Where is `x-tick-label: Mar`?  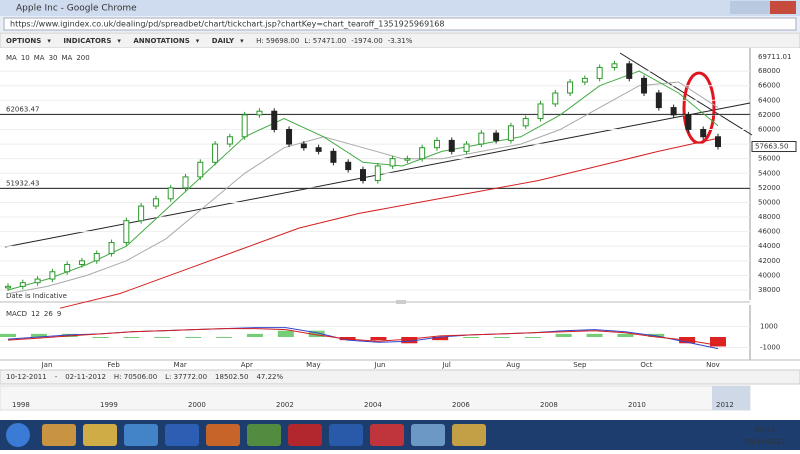
x-tick-label: Mar is located at coordinates (180, 365).